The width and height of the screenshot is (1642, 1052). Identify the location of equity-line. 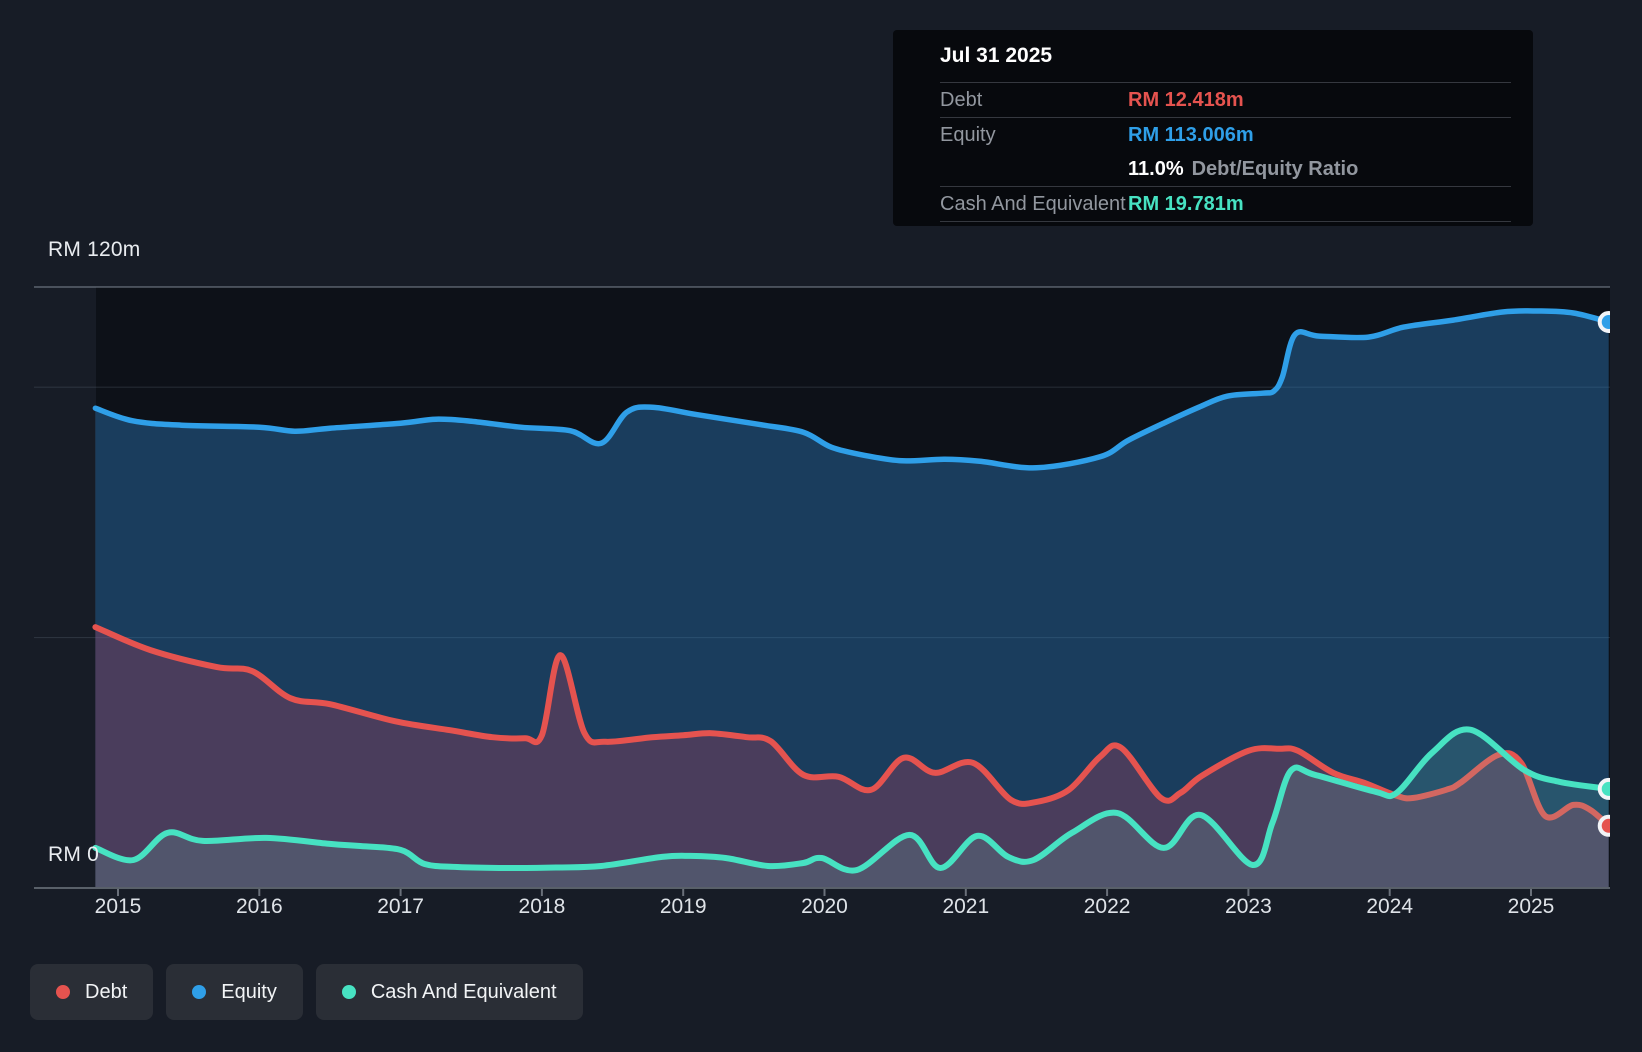
(851, 389).